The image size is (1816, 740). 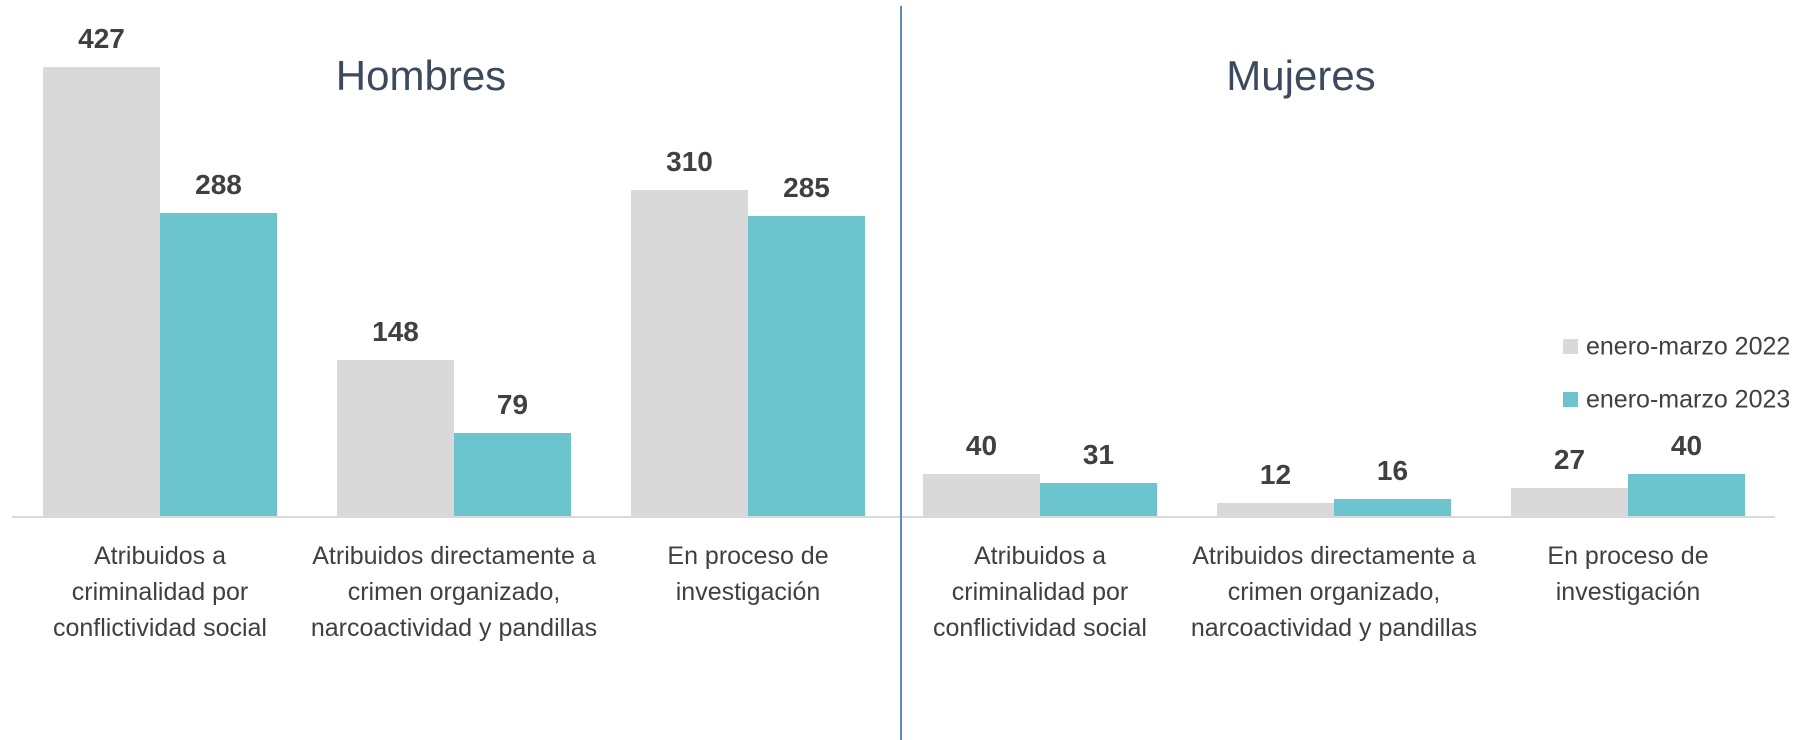 What do you see at coordinates (218, 185) in the screenshot?
I see `value-label: 288` at bounding box center [218, 185].